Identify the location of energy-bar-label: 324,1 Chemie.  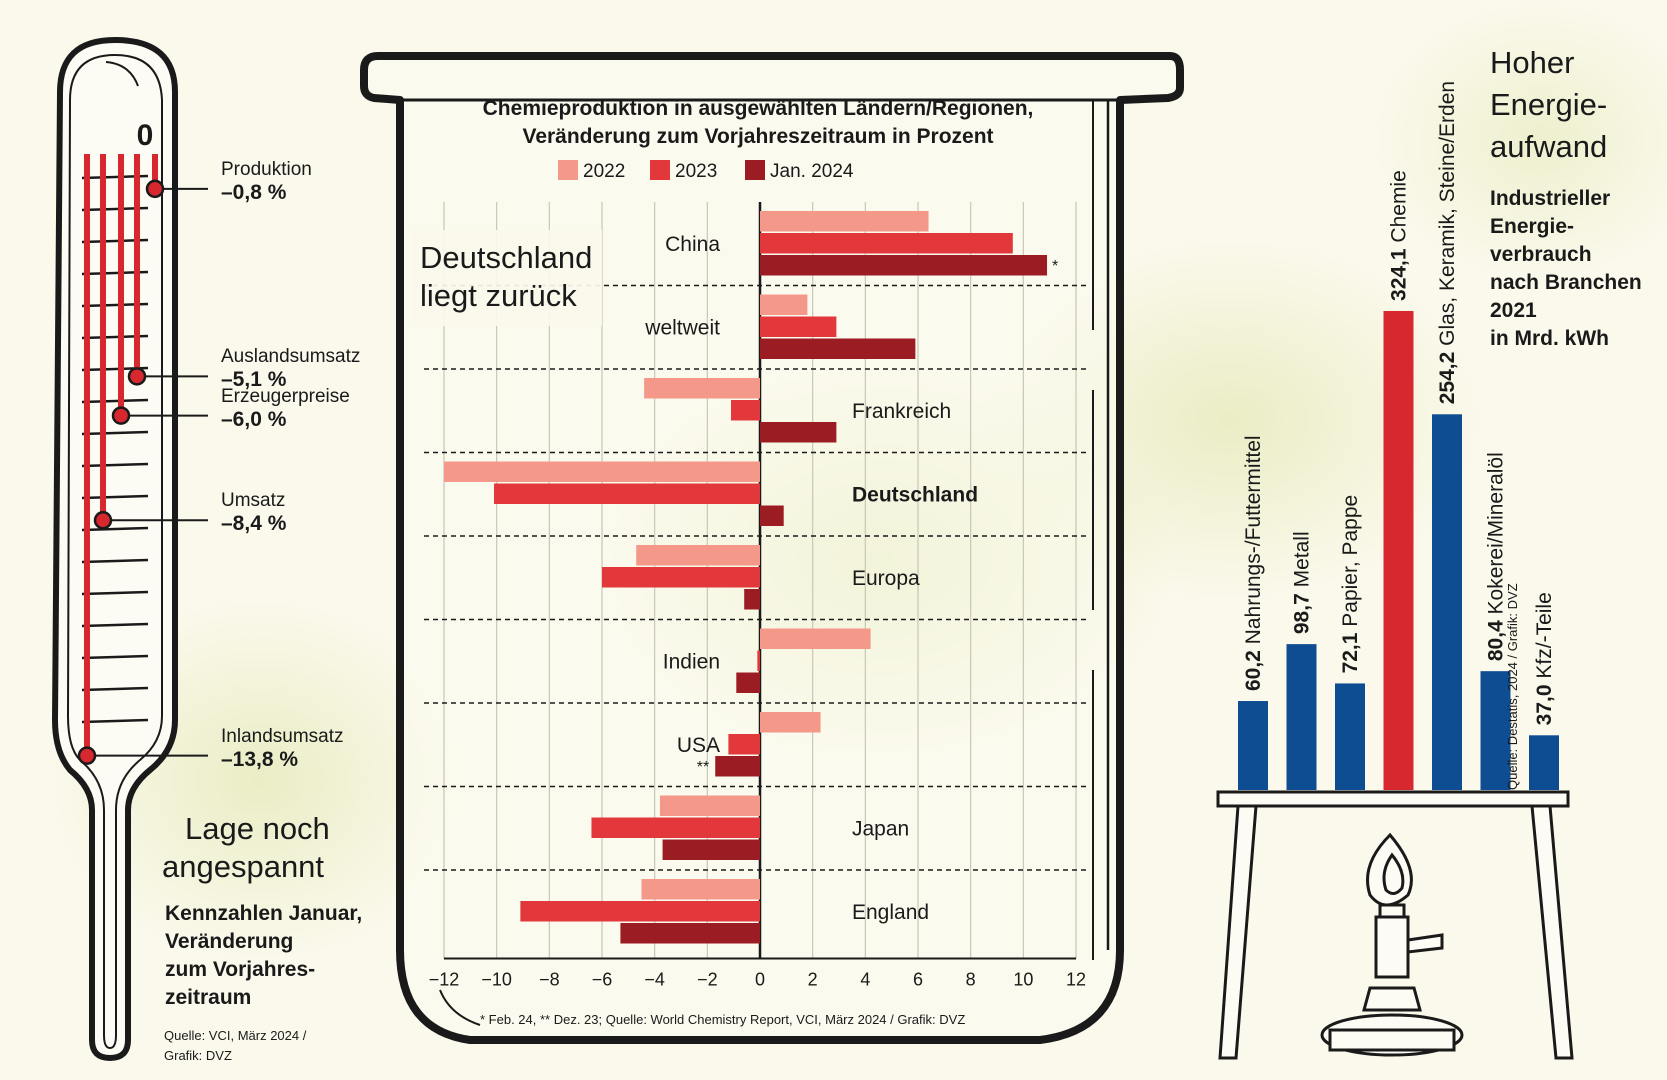
(1399, 235).